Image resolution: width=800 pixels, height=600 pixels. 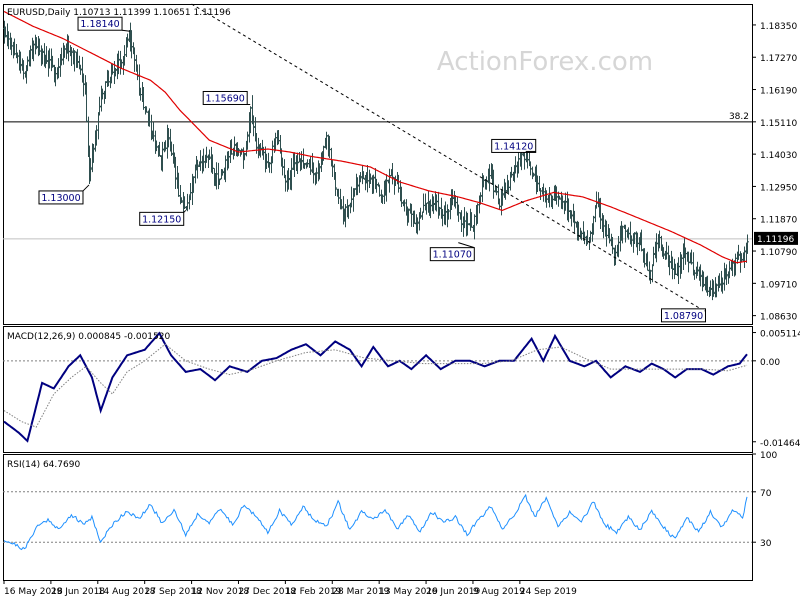 What do you see at coordinates (780, 444) in the screenshot?
I see `macd-y-tick-label: -0.014647` at bounding box center [780, 444].